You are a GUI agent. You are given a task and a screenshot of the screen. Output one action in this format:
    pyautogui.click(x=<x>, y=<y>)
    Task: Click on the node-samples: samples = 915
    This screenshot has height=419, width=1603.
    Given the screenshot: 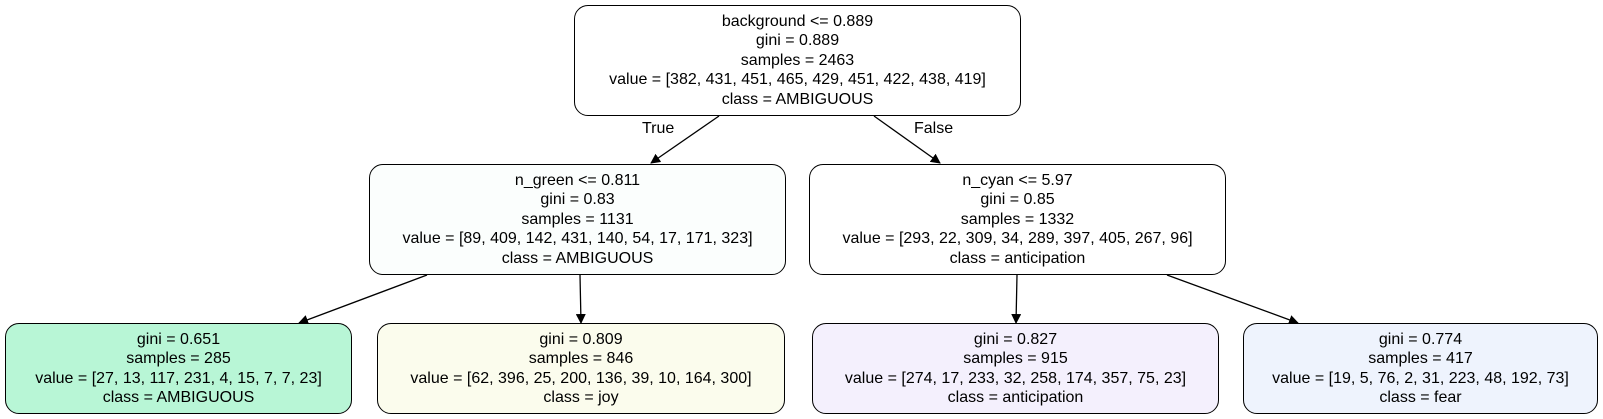 What is the action you would take?
    pyautogui.click(x=1015, y=358)
    